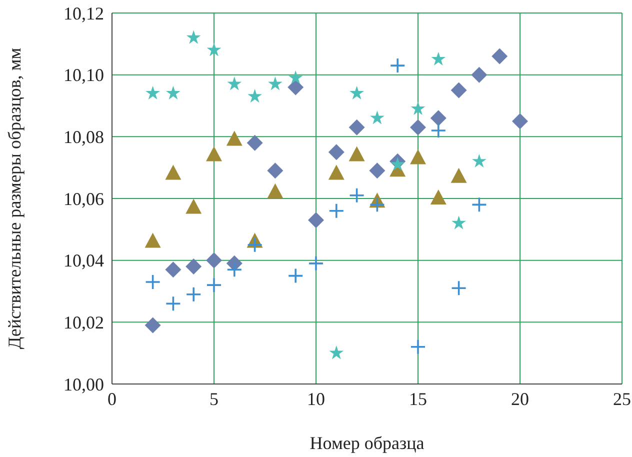  I want to click on x-tick-label: 5, so click(214, 398).